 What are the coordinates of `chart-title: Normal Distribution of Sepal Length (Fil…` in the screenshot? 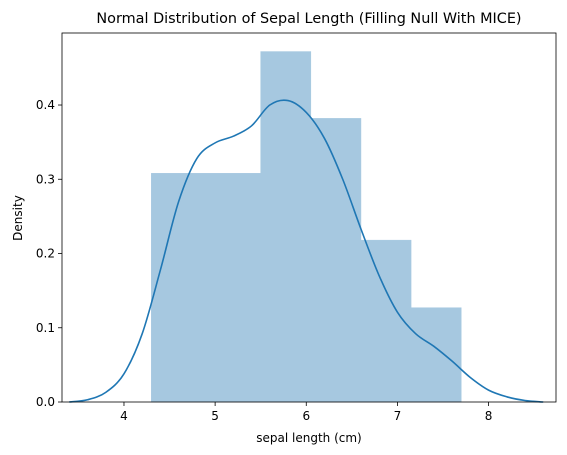 It's located at (308, 19).